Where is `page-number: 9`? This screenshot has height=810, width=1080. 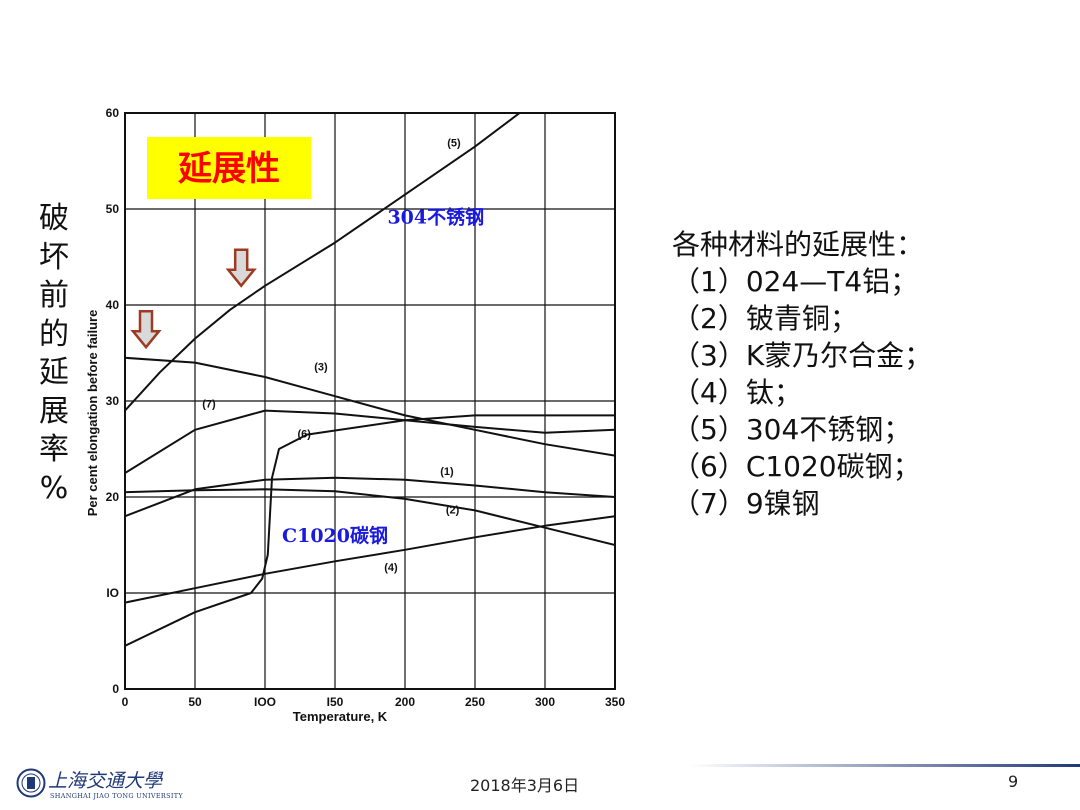 page-number: 9 is located at coordinates (1013, 781).